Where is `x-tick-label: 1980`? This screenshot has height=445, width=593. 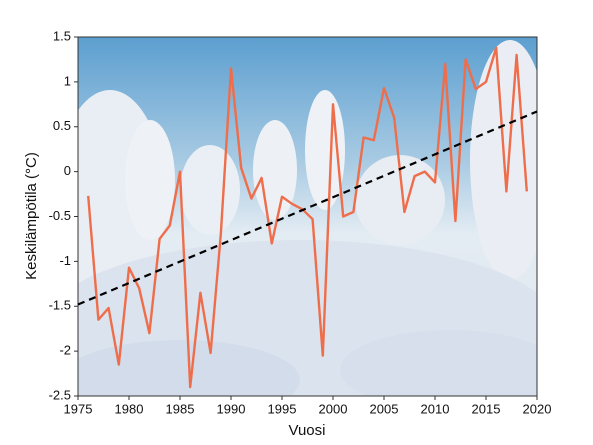
x-tick-label: 1980 is located at coordinates (129, 408).